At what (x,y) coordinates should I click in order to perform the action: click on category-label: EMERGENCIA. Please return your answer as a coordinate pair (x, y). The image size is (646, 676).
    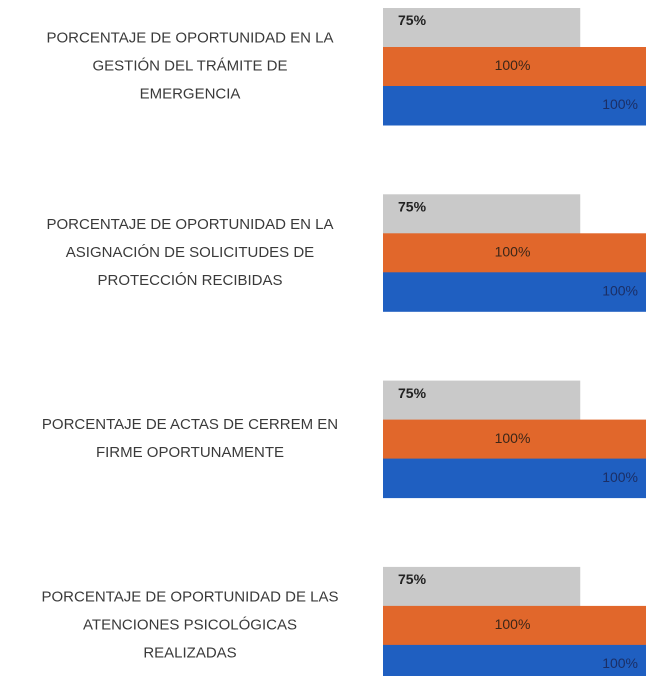
    Looking at the image, I should click on (190, 93).